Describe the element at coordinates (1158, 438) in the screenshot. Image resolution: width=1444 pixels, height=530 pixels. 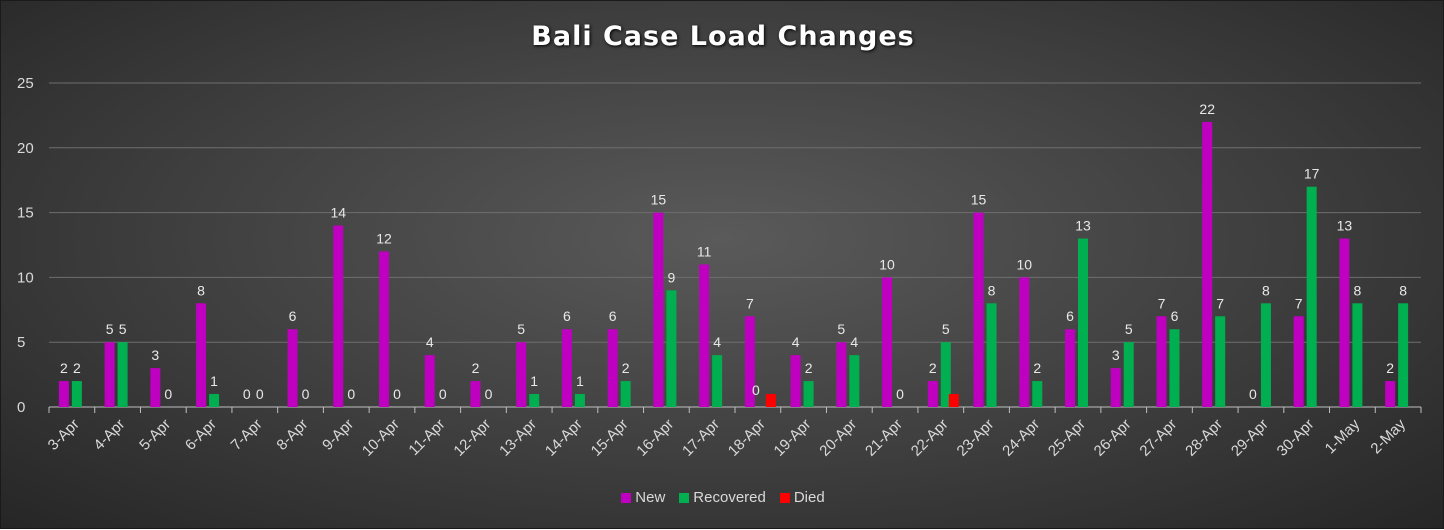
I see `x-tick-label: 27-Apr` at that location.